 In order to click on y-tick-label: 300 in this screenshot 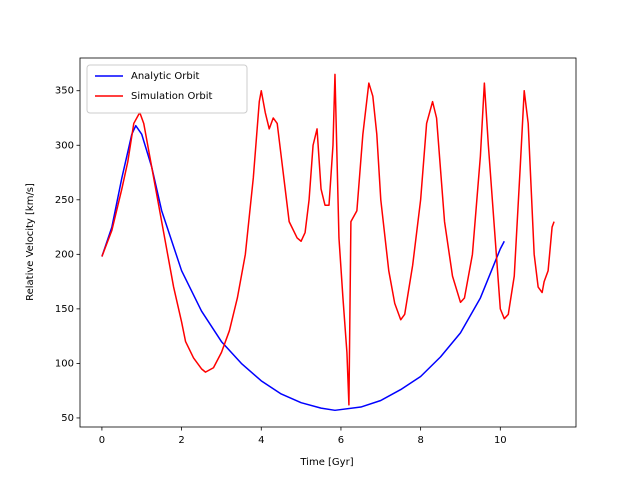, I will do `click(64, 145)`.